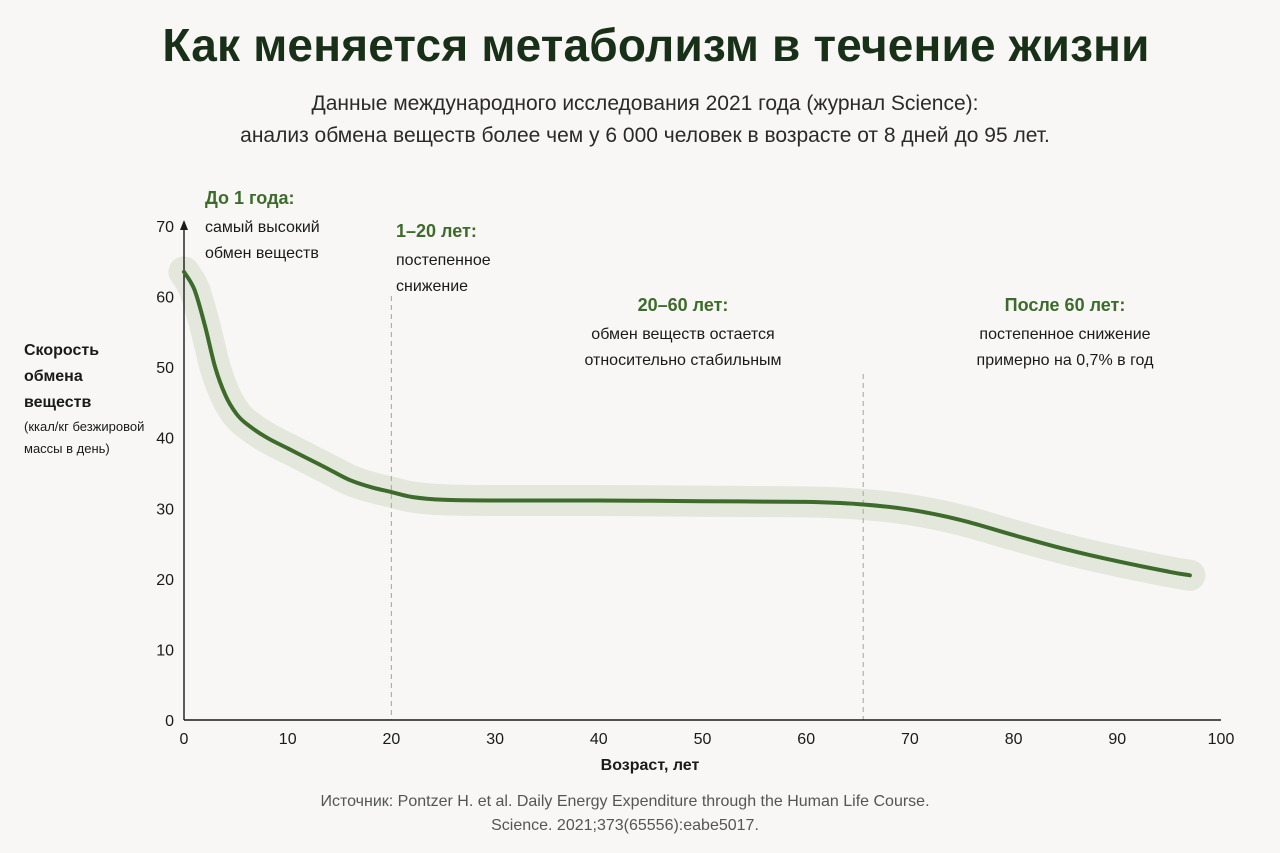 Image resolution: width=1280 pixels, height=853 pixels. I want to click on annotation-text: постепенное снижение, so click(1065, 334).